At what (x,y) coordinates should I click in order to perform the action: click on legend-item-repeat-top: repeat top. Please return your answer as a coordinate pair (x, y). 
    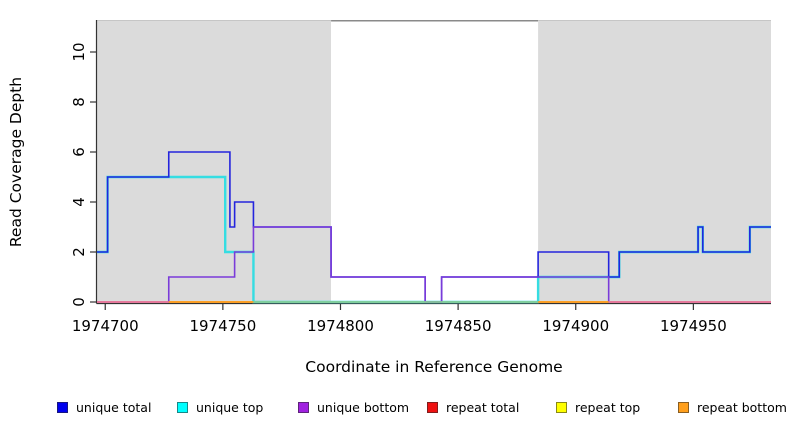
    Looking at the image, I should click on (598, 407).